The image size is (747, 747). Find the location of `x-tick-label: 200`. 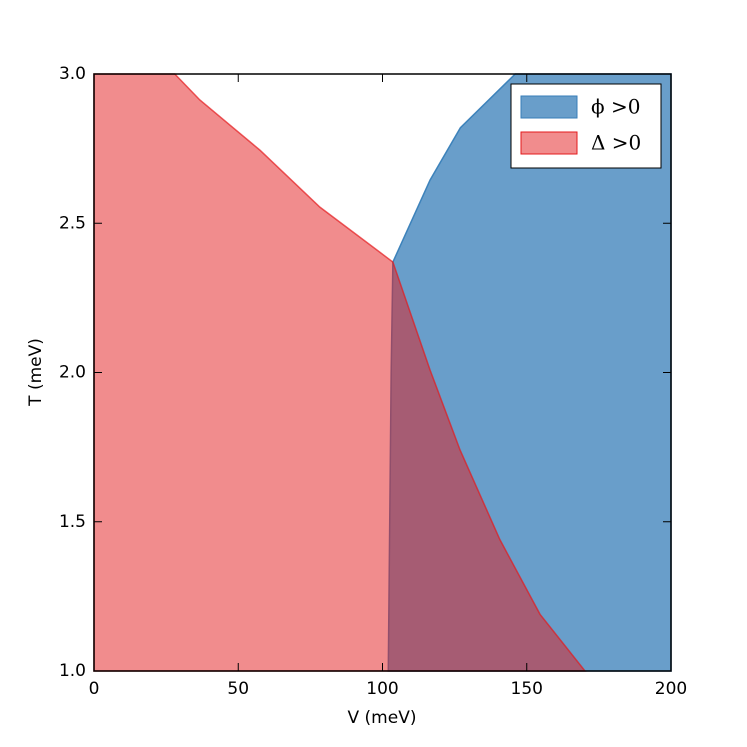

x-tick-label: 200 is located at coordinates (671, 689).